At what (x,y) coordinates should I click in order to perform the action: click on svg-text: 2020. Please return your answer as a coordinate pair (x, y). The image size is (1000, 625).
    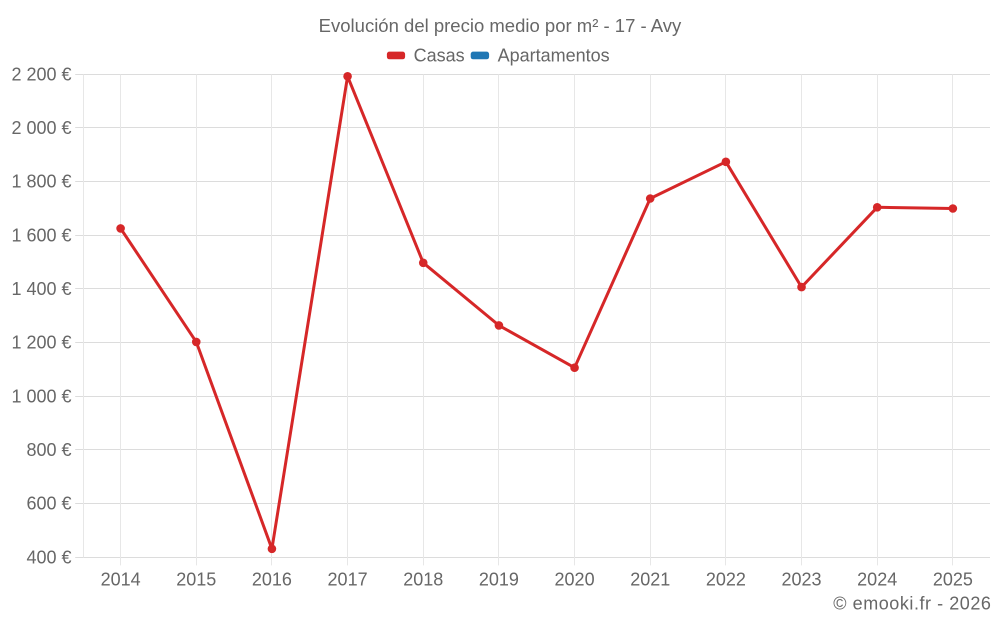
    Looking at the image, I should click on (575, 579).